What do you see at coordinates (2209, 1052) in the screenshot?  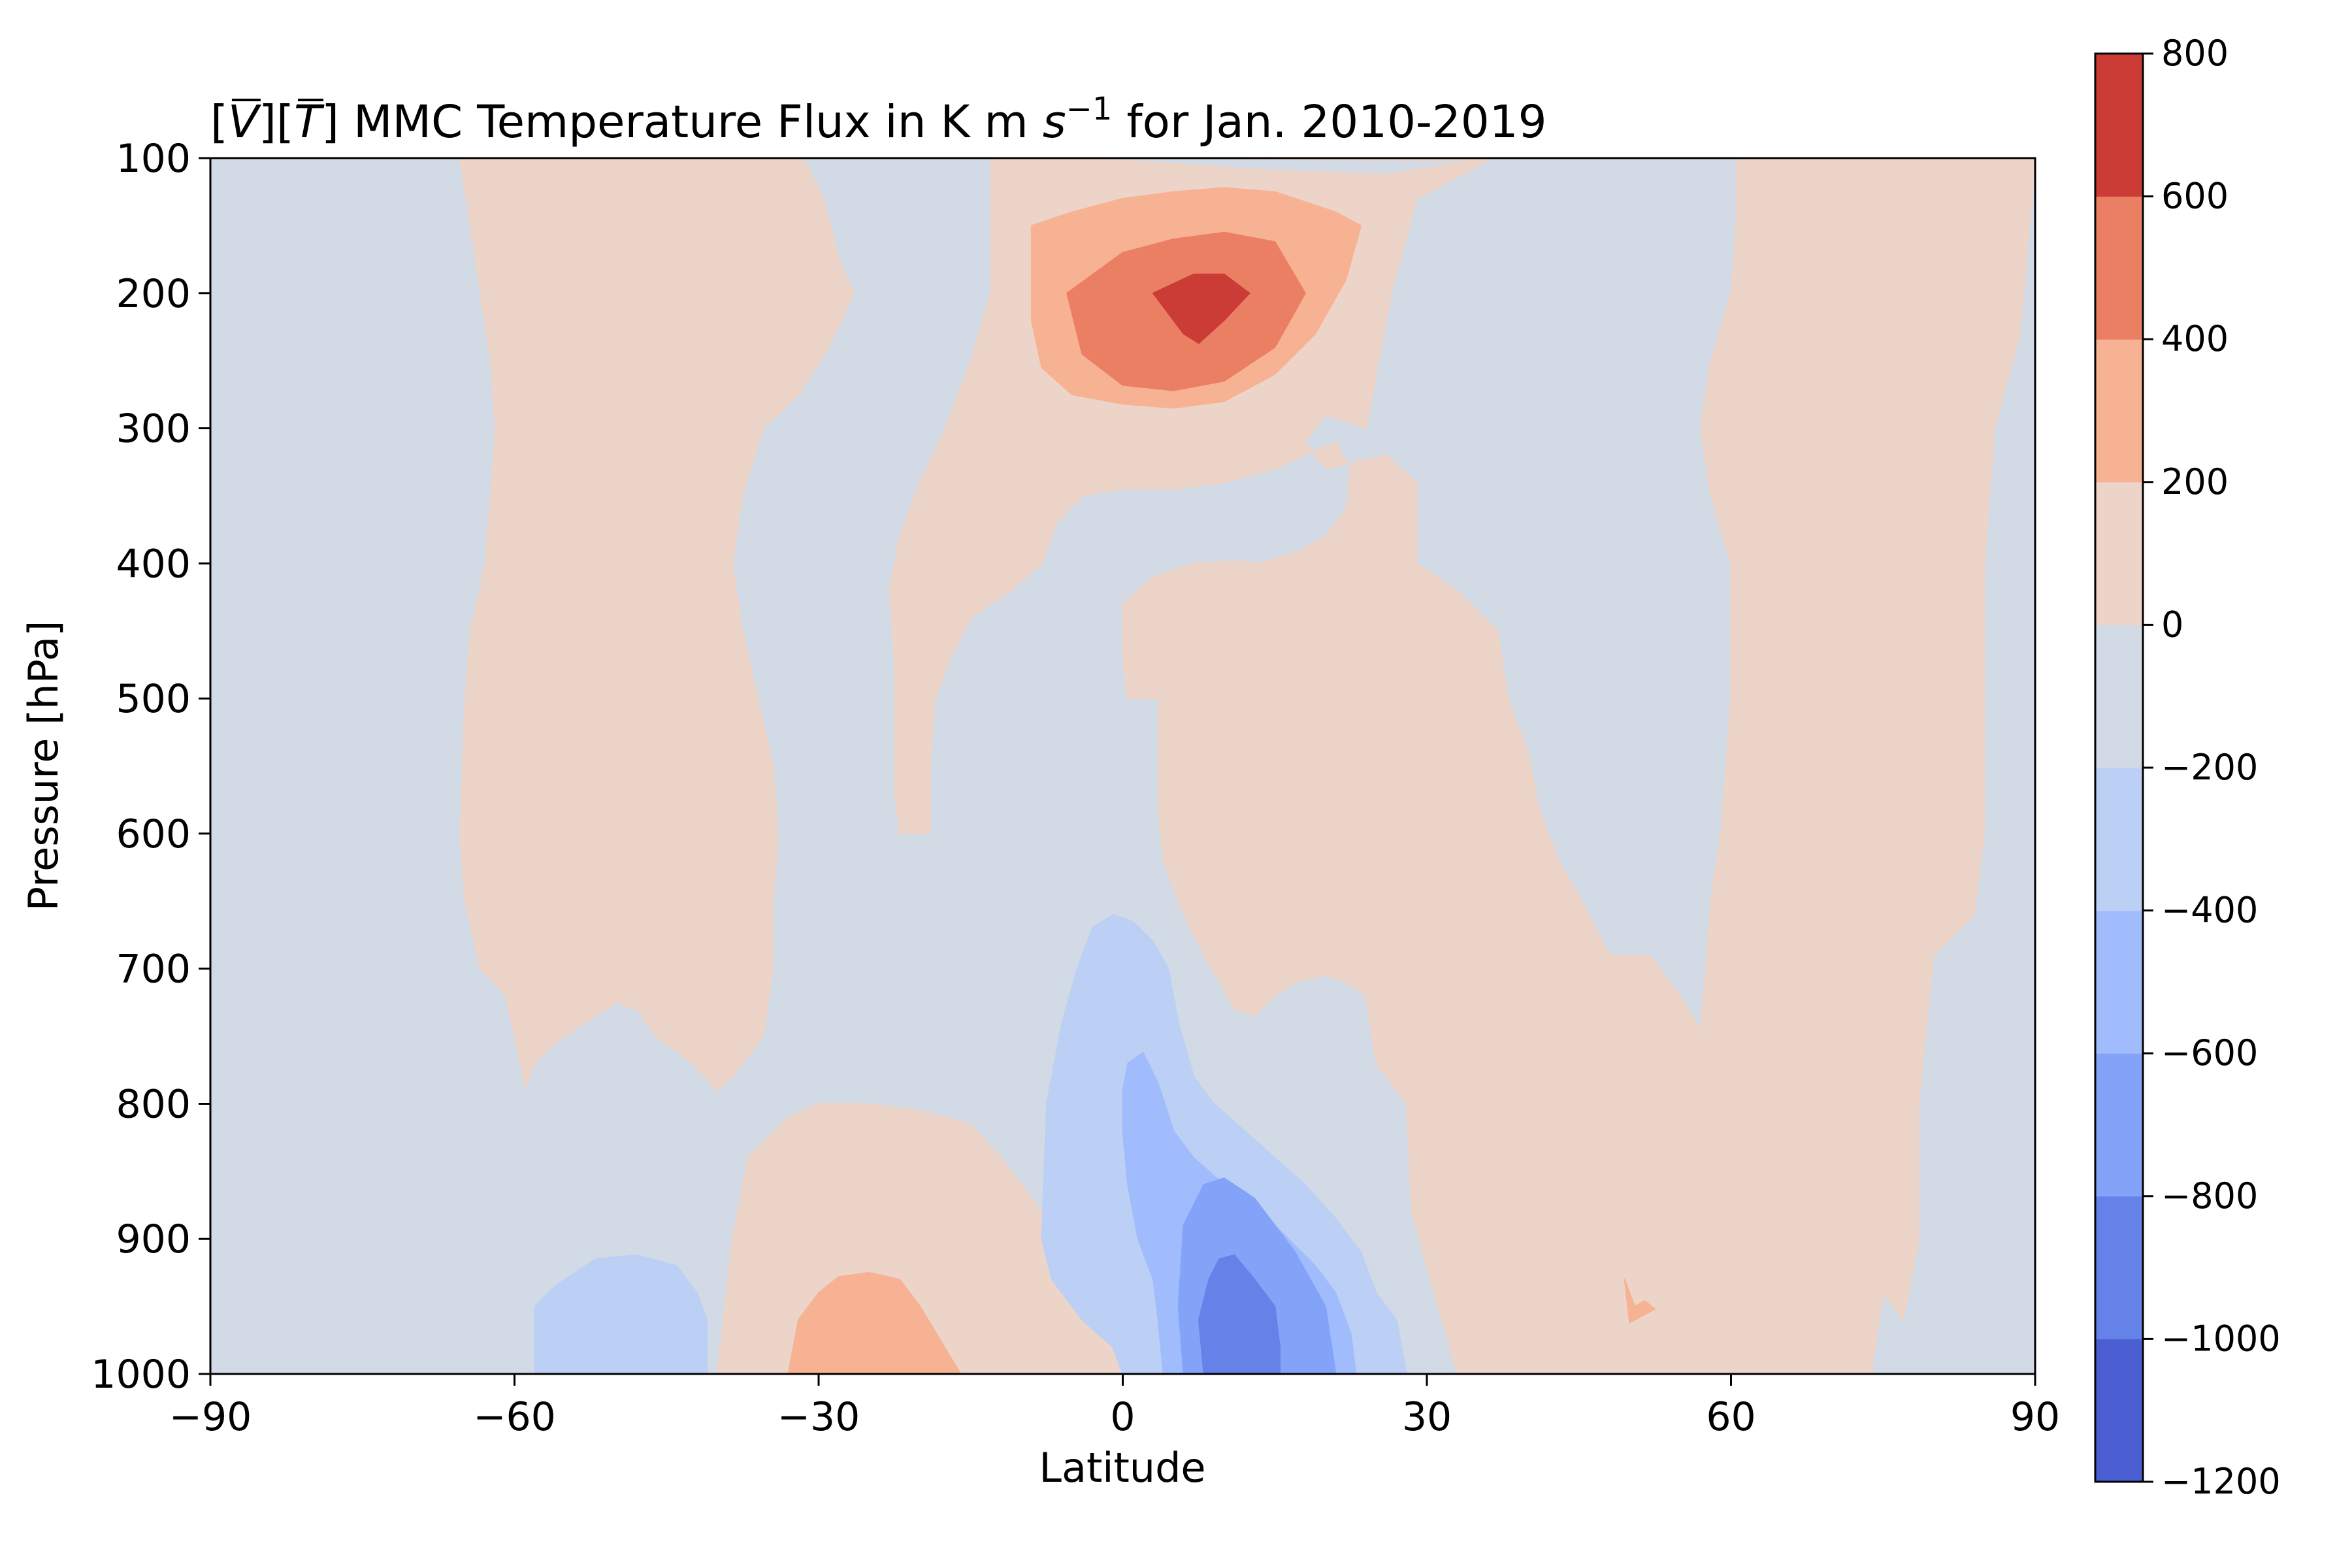 I see `colorbar-tick-label: −600` at bounding box center [2209, 1052].